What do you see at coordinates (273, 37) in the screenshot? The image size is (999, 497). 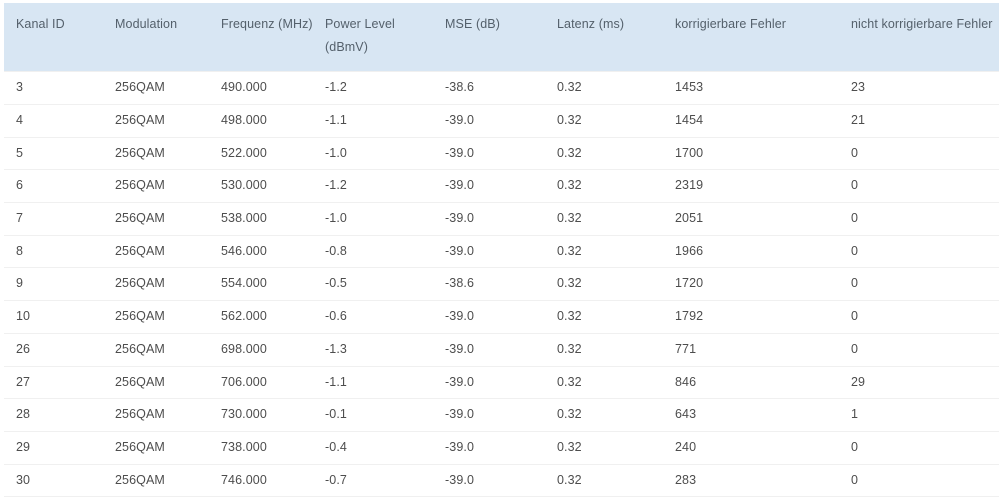 I see `column-header-frequenz: Frequenz (MHz)` at bounding box center [273, 37].